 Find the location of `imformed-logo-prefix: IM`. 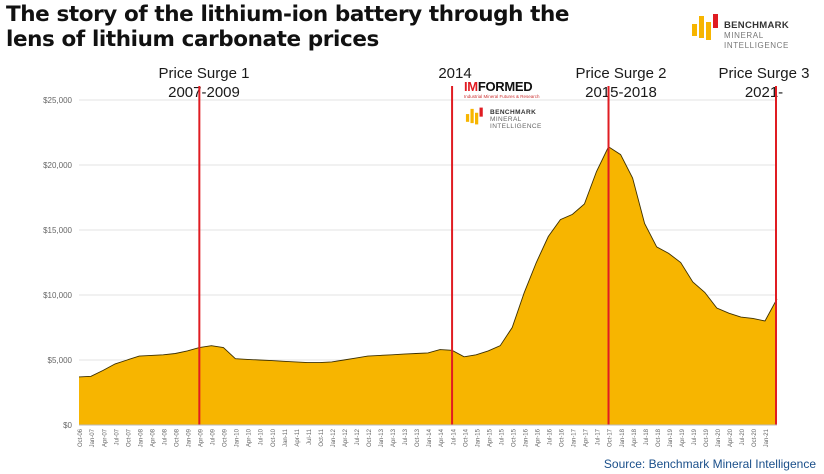

imformed-logo-prefix: IM is located at coordinates (471, 86).